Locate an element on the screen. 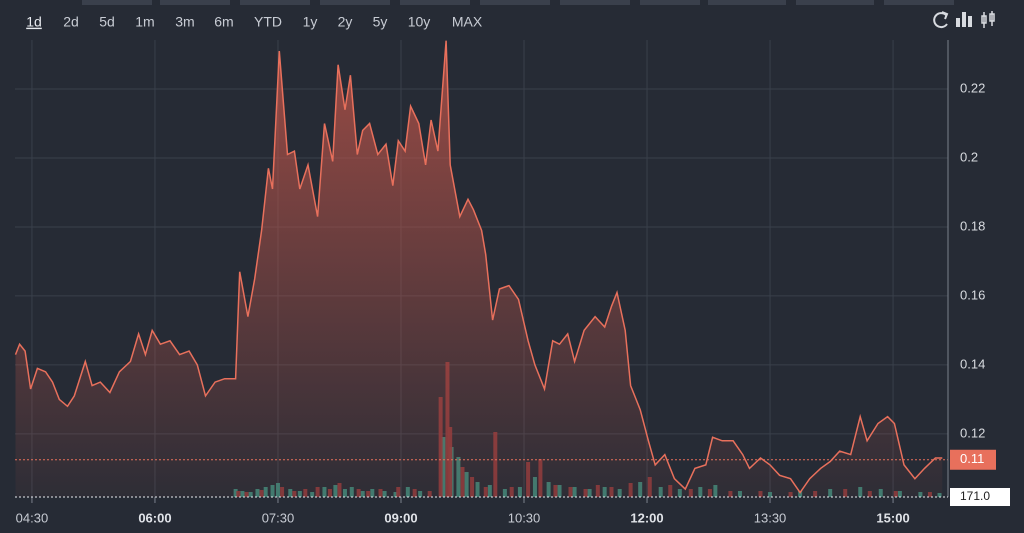 This screenshot has height=533, width=1024. last-price-label: 0.11 is located at coordinates (972, 458).